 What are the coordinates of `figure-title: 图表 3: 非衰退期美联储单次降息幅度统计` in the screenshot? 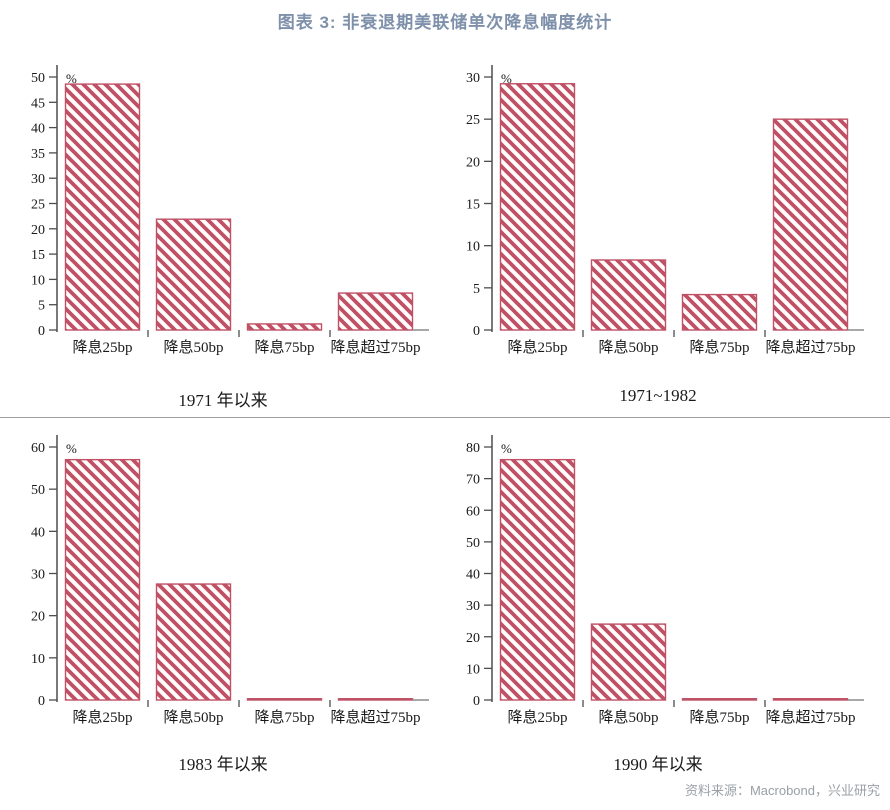 It's located at (445, 22).